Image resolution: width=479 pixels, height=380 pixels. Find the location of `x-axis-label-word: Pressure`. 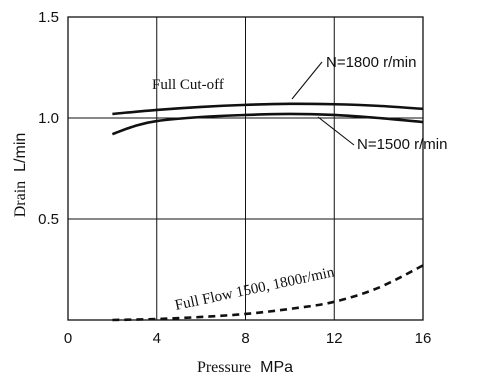

x-axis-label-word: Pressure is located at coordinates (224, 367).